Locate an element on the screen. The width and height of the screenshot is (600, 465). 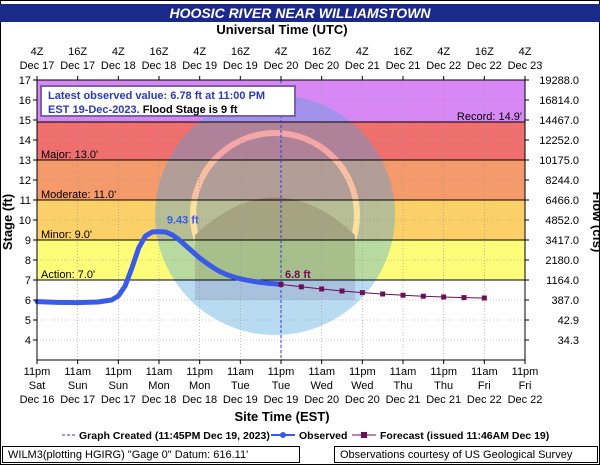
threshold-label: Moderate: 11.0' is located at coordinates (78, 195).